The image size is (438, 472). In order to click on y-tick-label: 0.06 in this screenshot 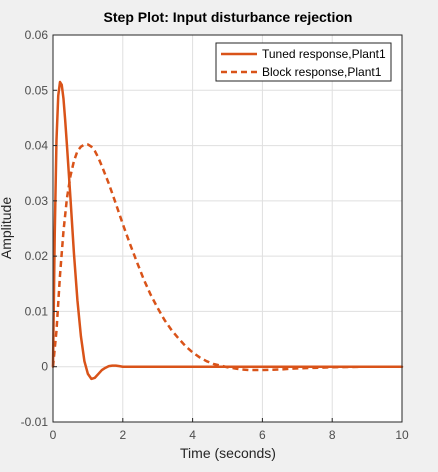, I will do `click(37, 35)`.